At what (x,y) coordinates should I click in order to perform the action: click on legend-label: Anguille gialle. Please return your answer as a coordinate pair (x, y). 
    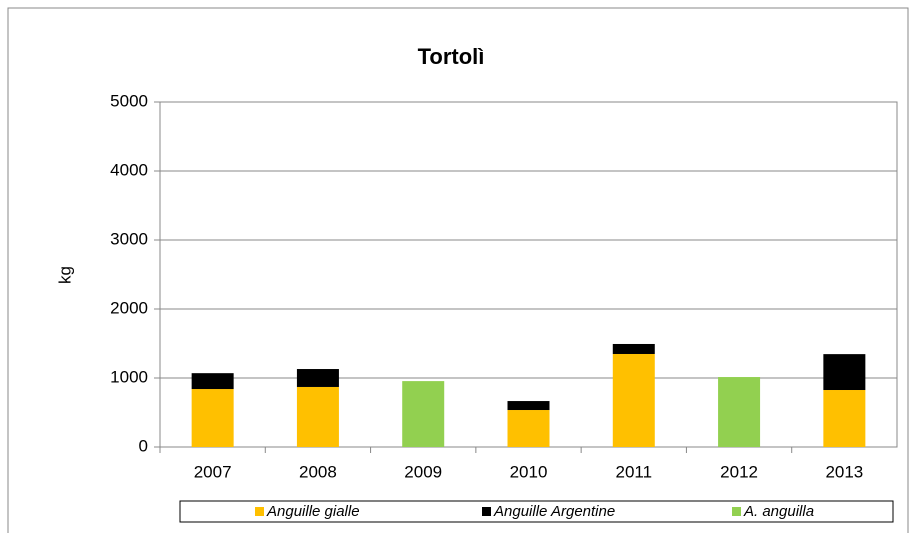
    Looking at the image, I should click on (313, 511).